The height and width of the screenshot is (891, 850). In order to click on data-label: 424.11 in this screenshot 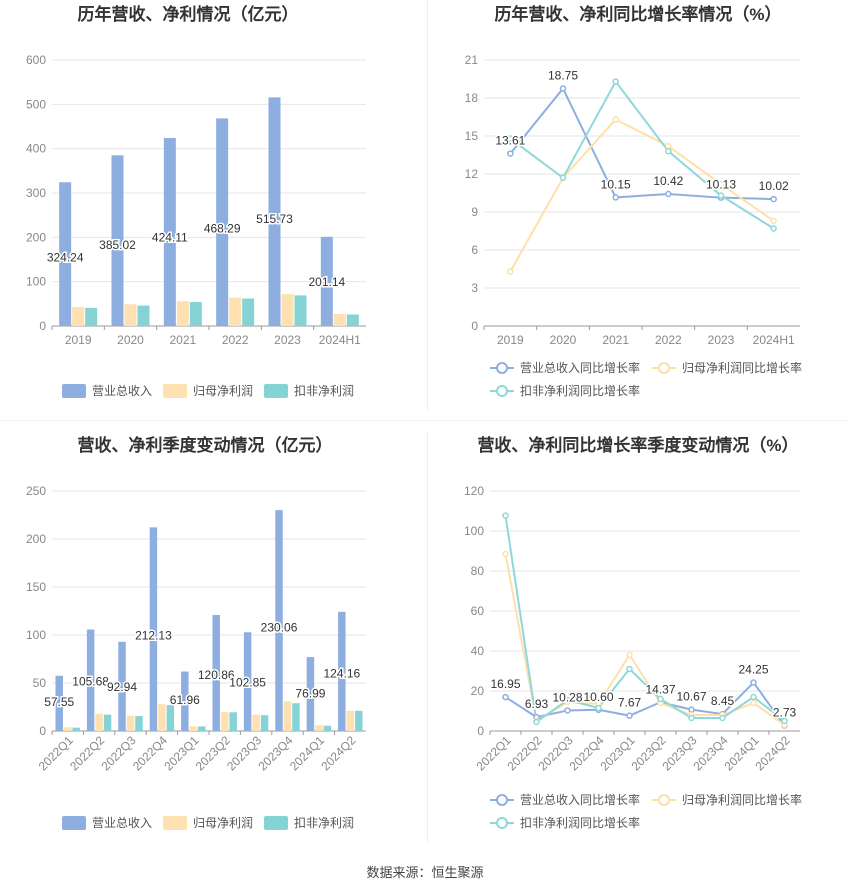, I will do `click(170, 237)`.